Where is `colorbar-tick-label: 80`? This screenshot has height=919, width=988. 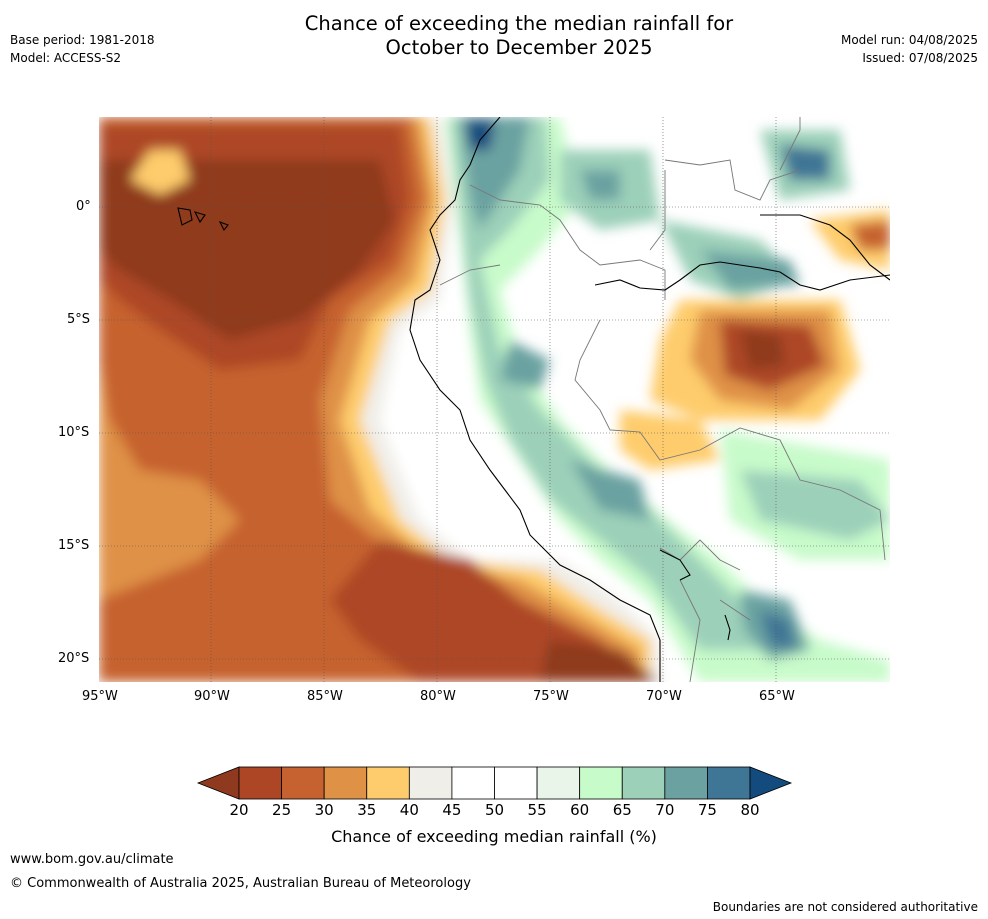 colorbar-tick-label: 80 is located at coordinates (750, 810).